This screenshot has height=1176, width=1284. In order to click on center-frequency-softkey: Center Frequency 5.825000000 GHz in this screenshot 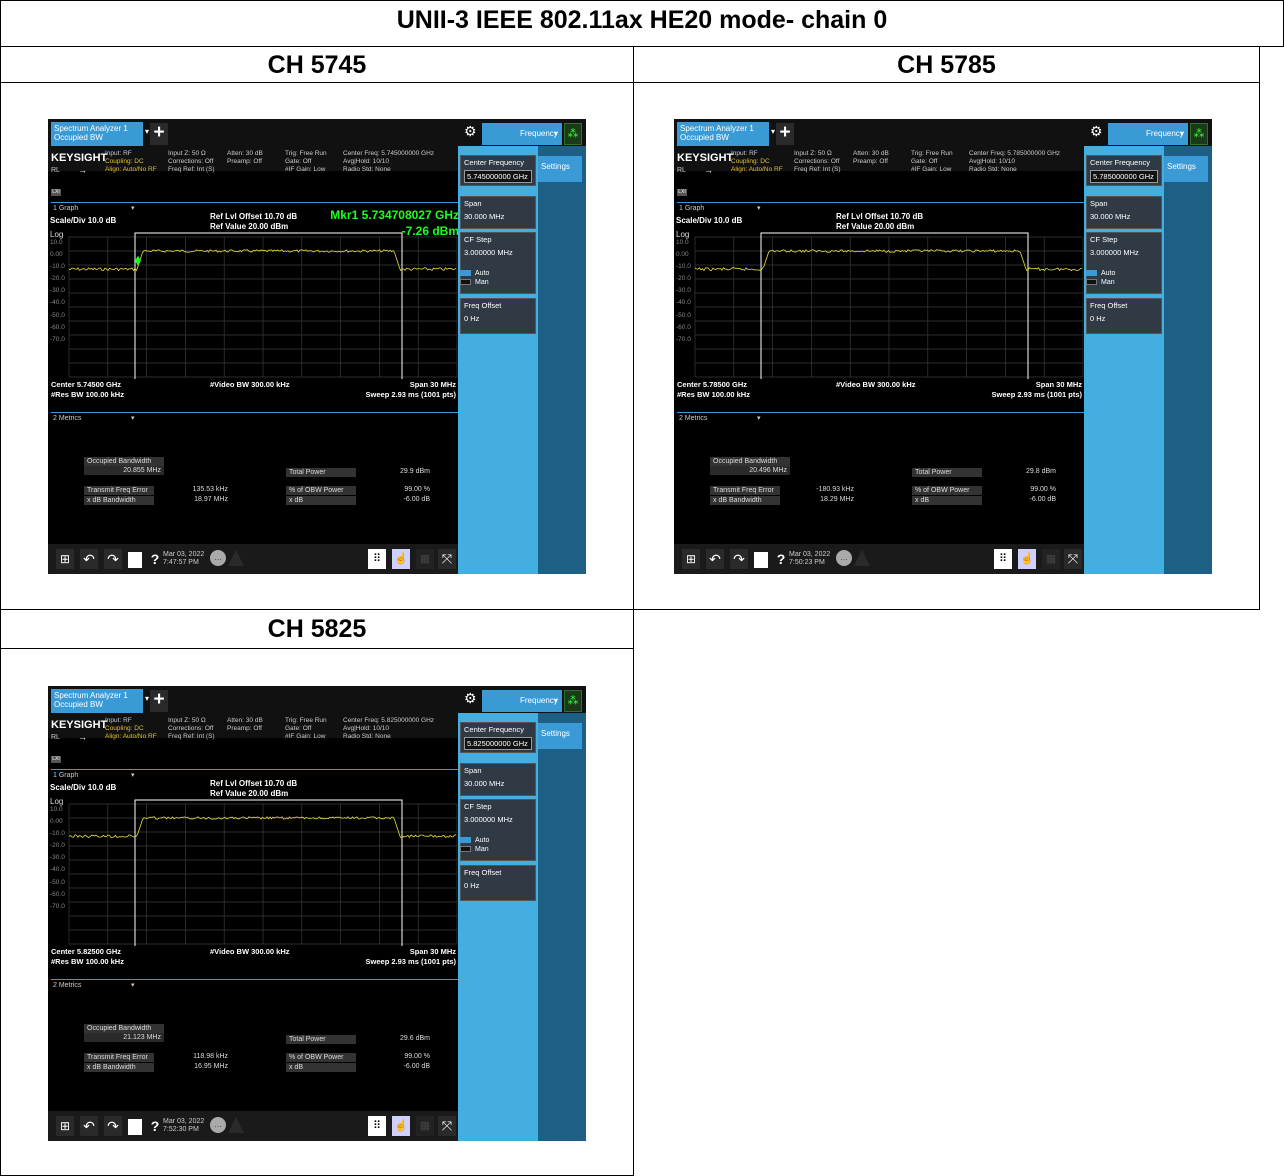, I will do `click(498, 737)`.